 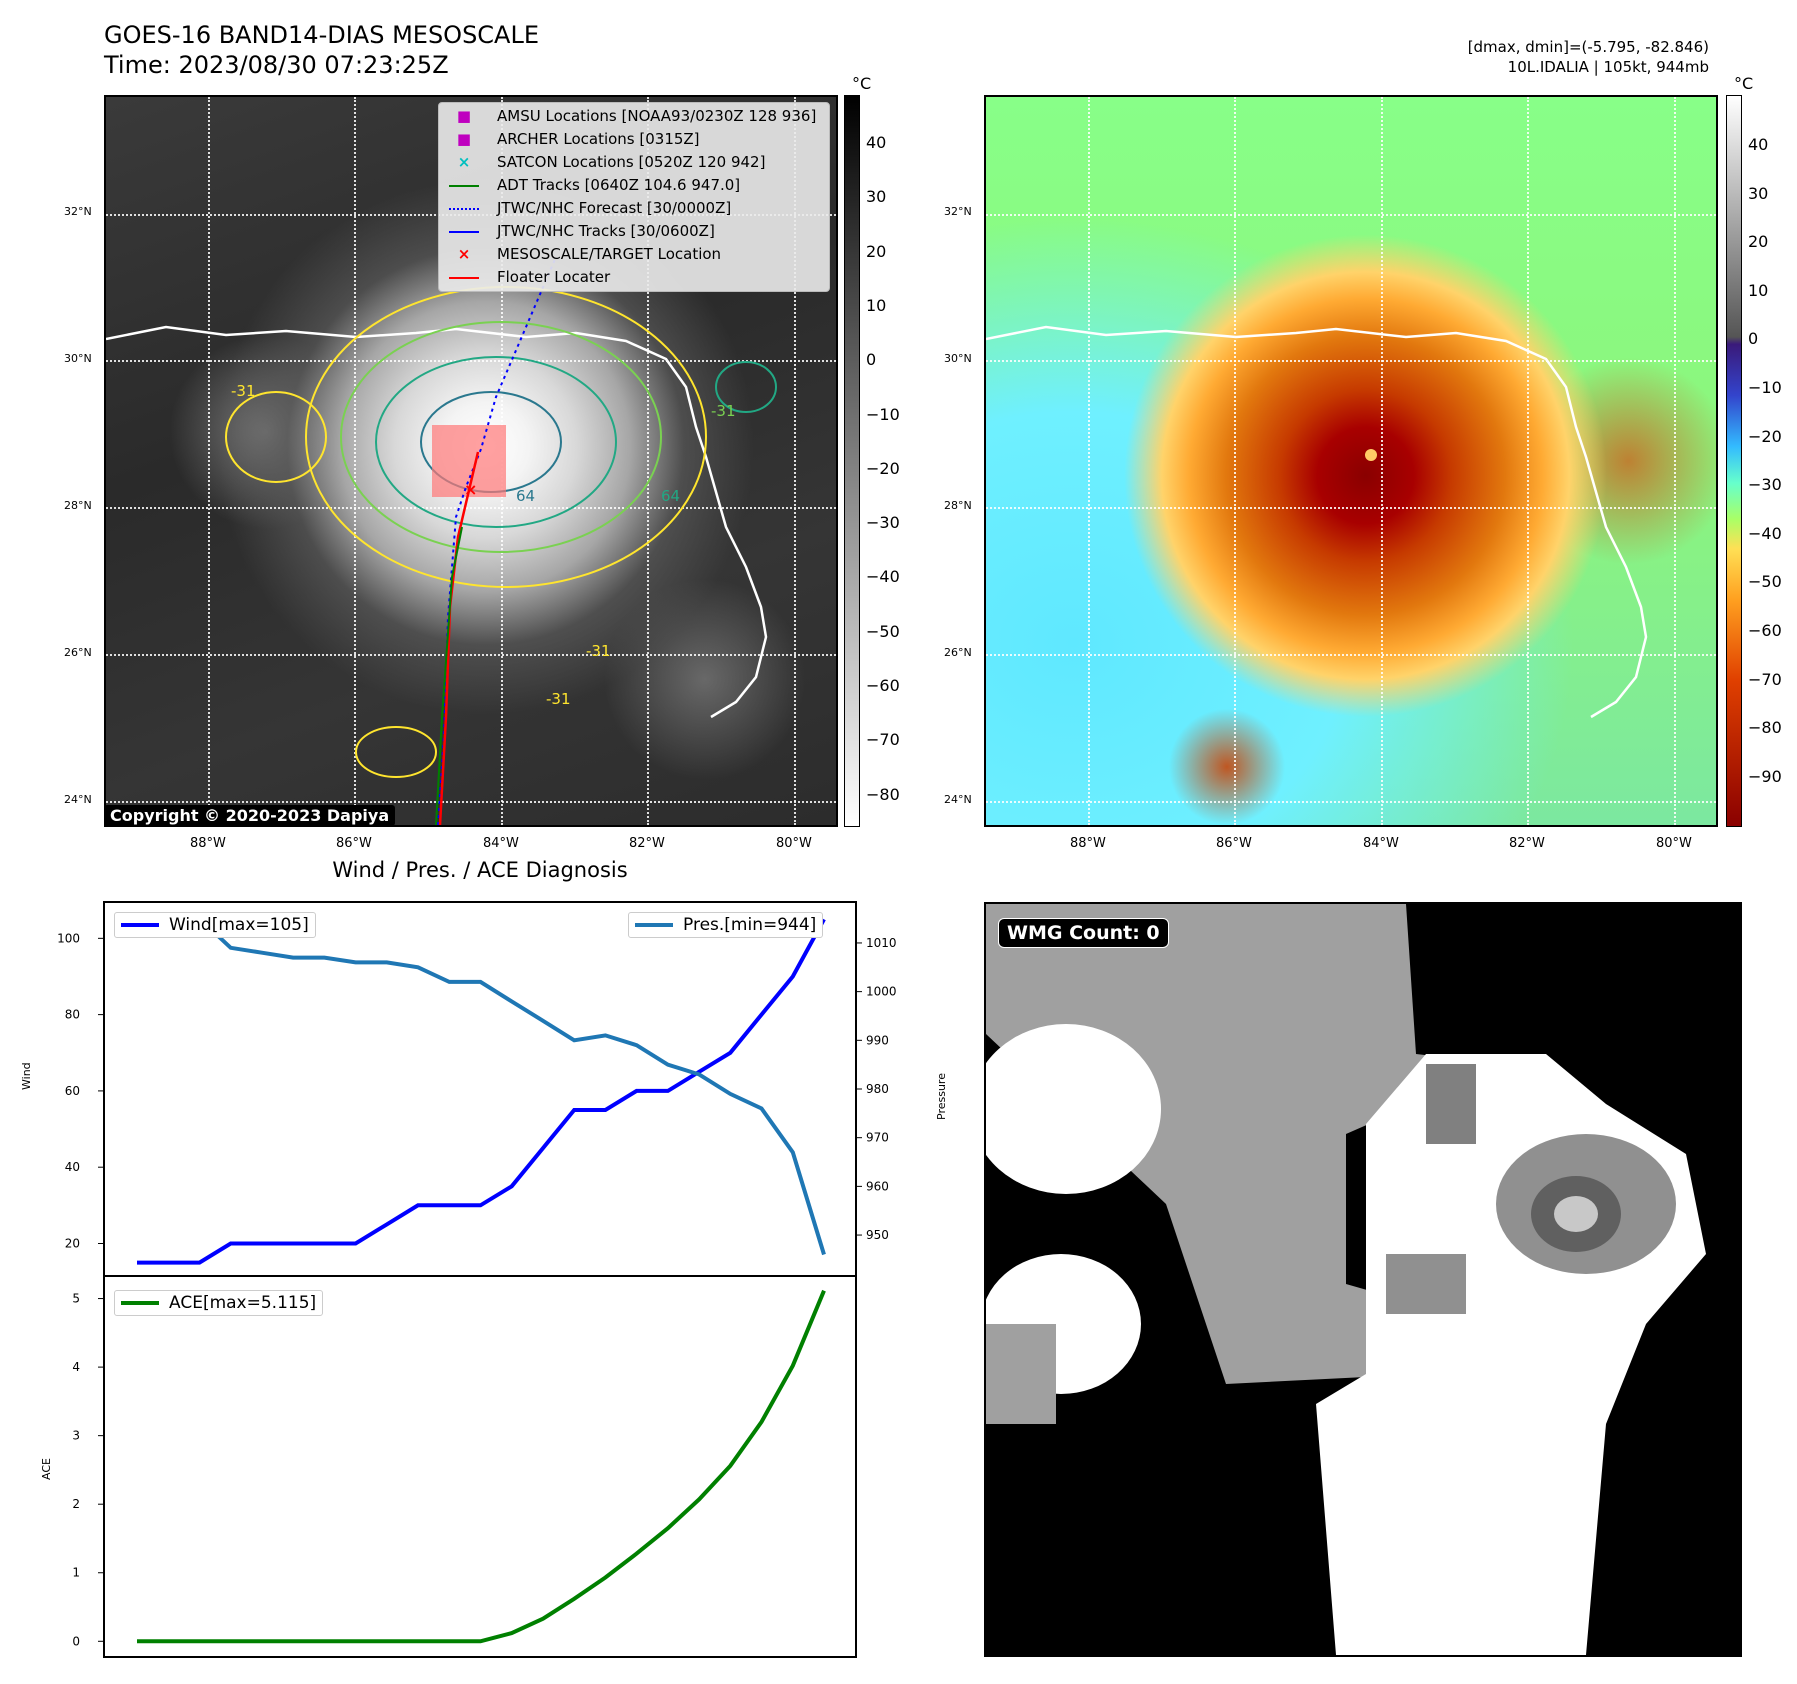 I want to click on map-overlay, so click(x=1317, y=522).